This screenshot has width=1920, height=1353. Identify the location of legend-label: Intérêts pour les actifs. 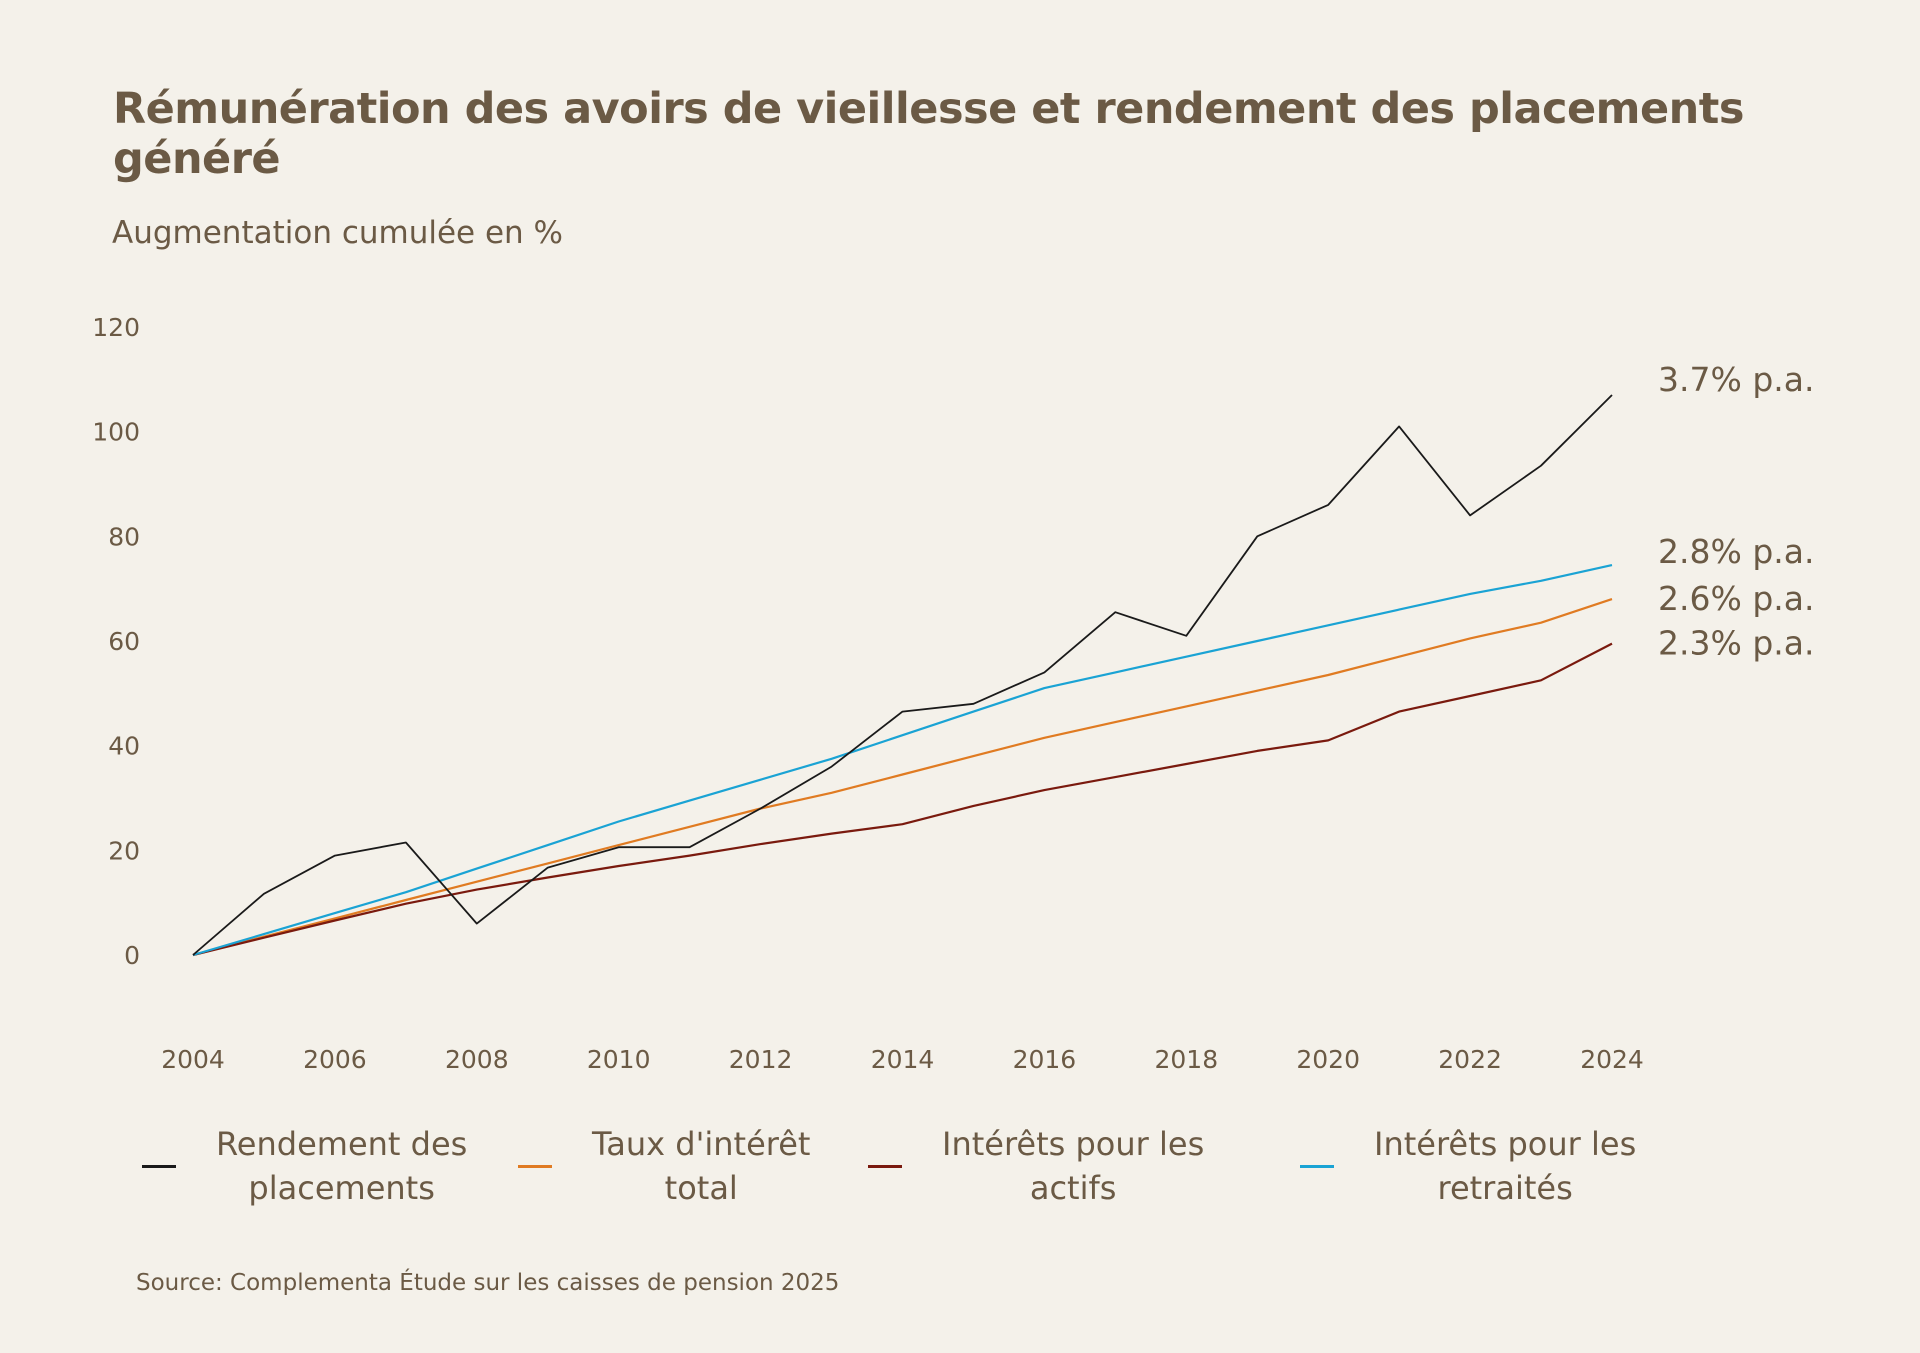
(1073, 1166).